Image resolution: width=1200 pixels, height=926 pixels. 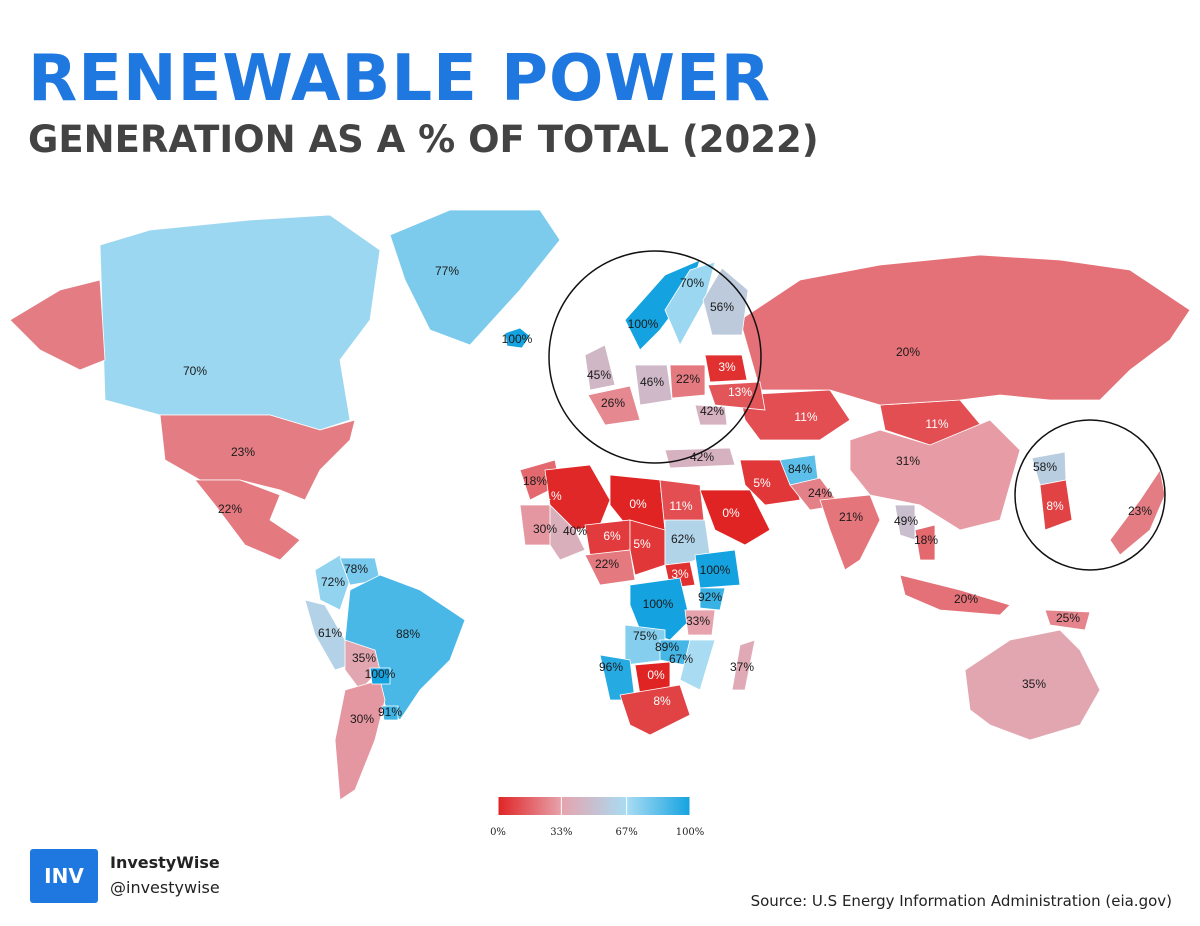 I want to click on country-label: 72%, so click(x=333, y=582).